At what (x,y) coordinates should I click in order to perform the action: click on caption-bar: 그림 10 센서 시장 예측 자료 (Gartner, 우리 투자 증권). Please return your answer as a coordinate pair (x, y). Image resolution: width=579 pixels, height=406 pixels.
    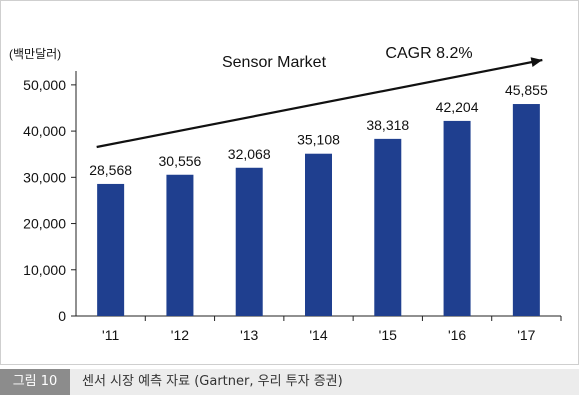
    Looking at the image, I should click on (289, 382).